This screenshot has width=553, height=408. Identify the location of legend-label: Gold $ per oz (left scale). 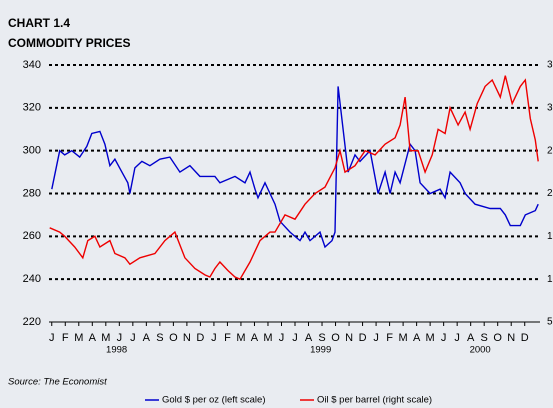
(214, 400).